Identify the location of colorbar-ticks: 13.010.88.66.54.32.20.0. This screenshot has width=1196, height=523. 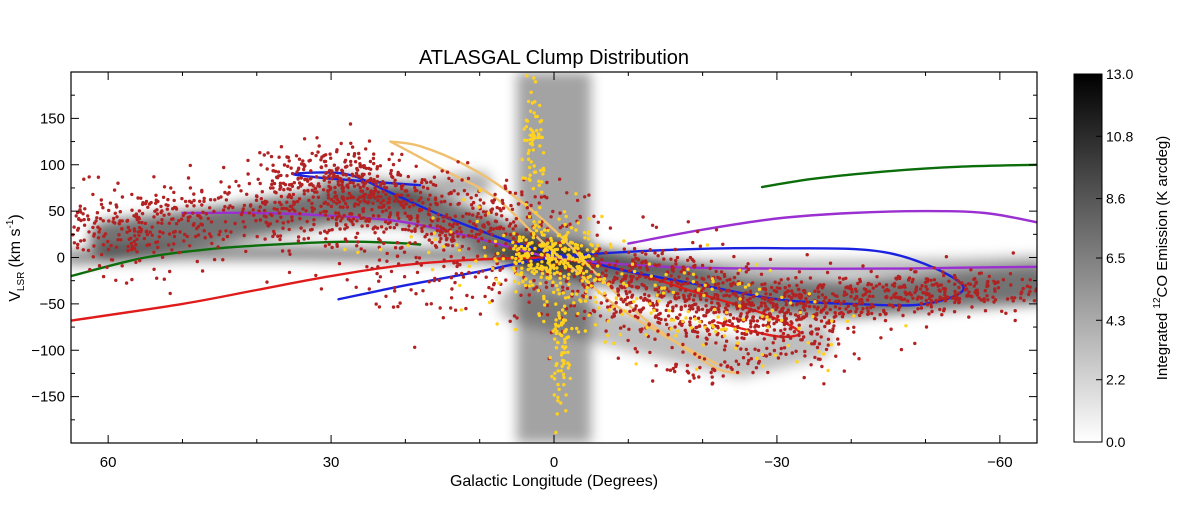
(1114, 258).